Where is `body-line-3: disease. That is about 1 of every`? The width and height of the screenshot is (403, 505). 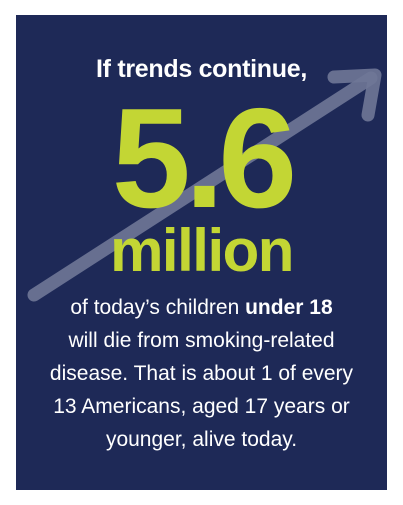 body-line-3: disease. That is about 1 of every is located at coordinates (201, 373).